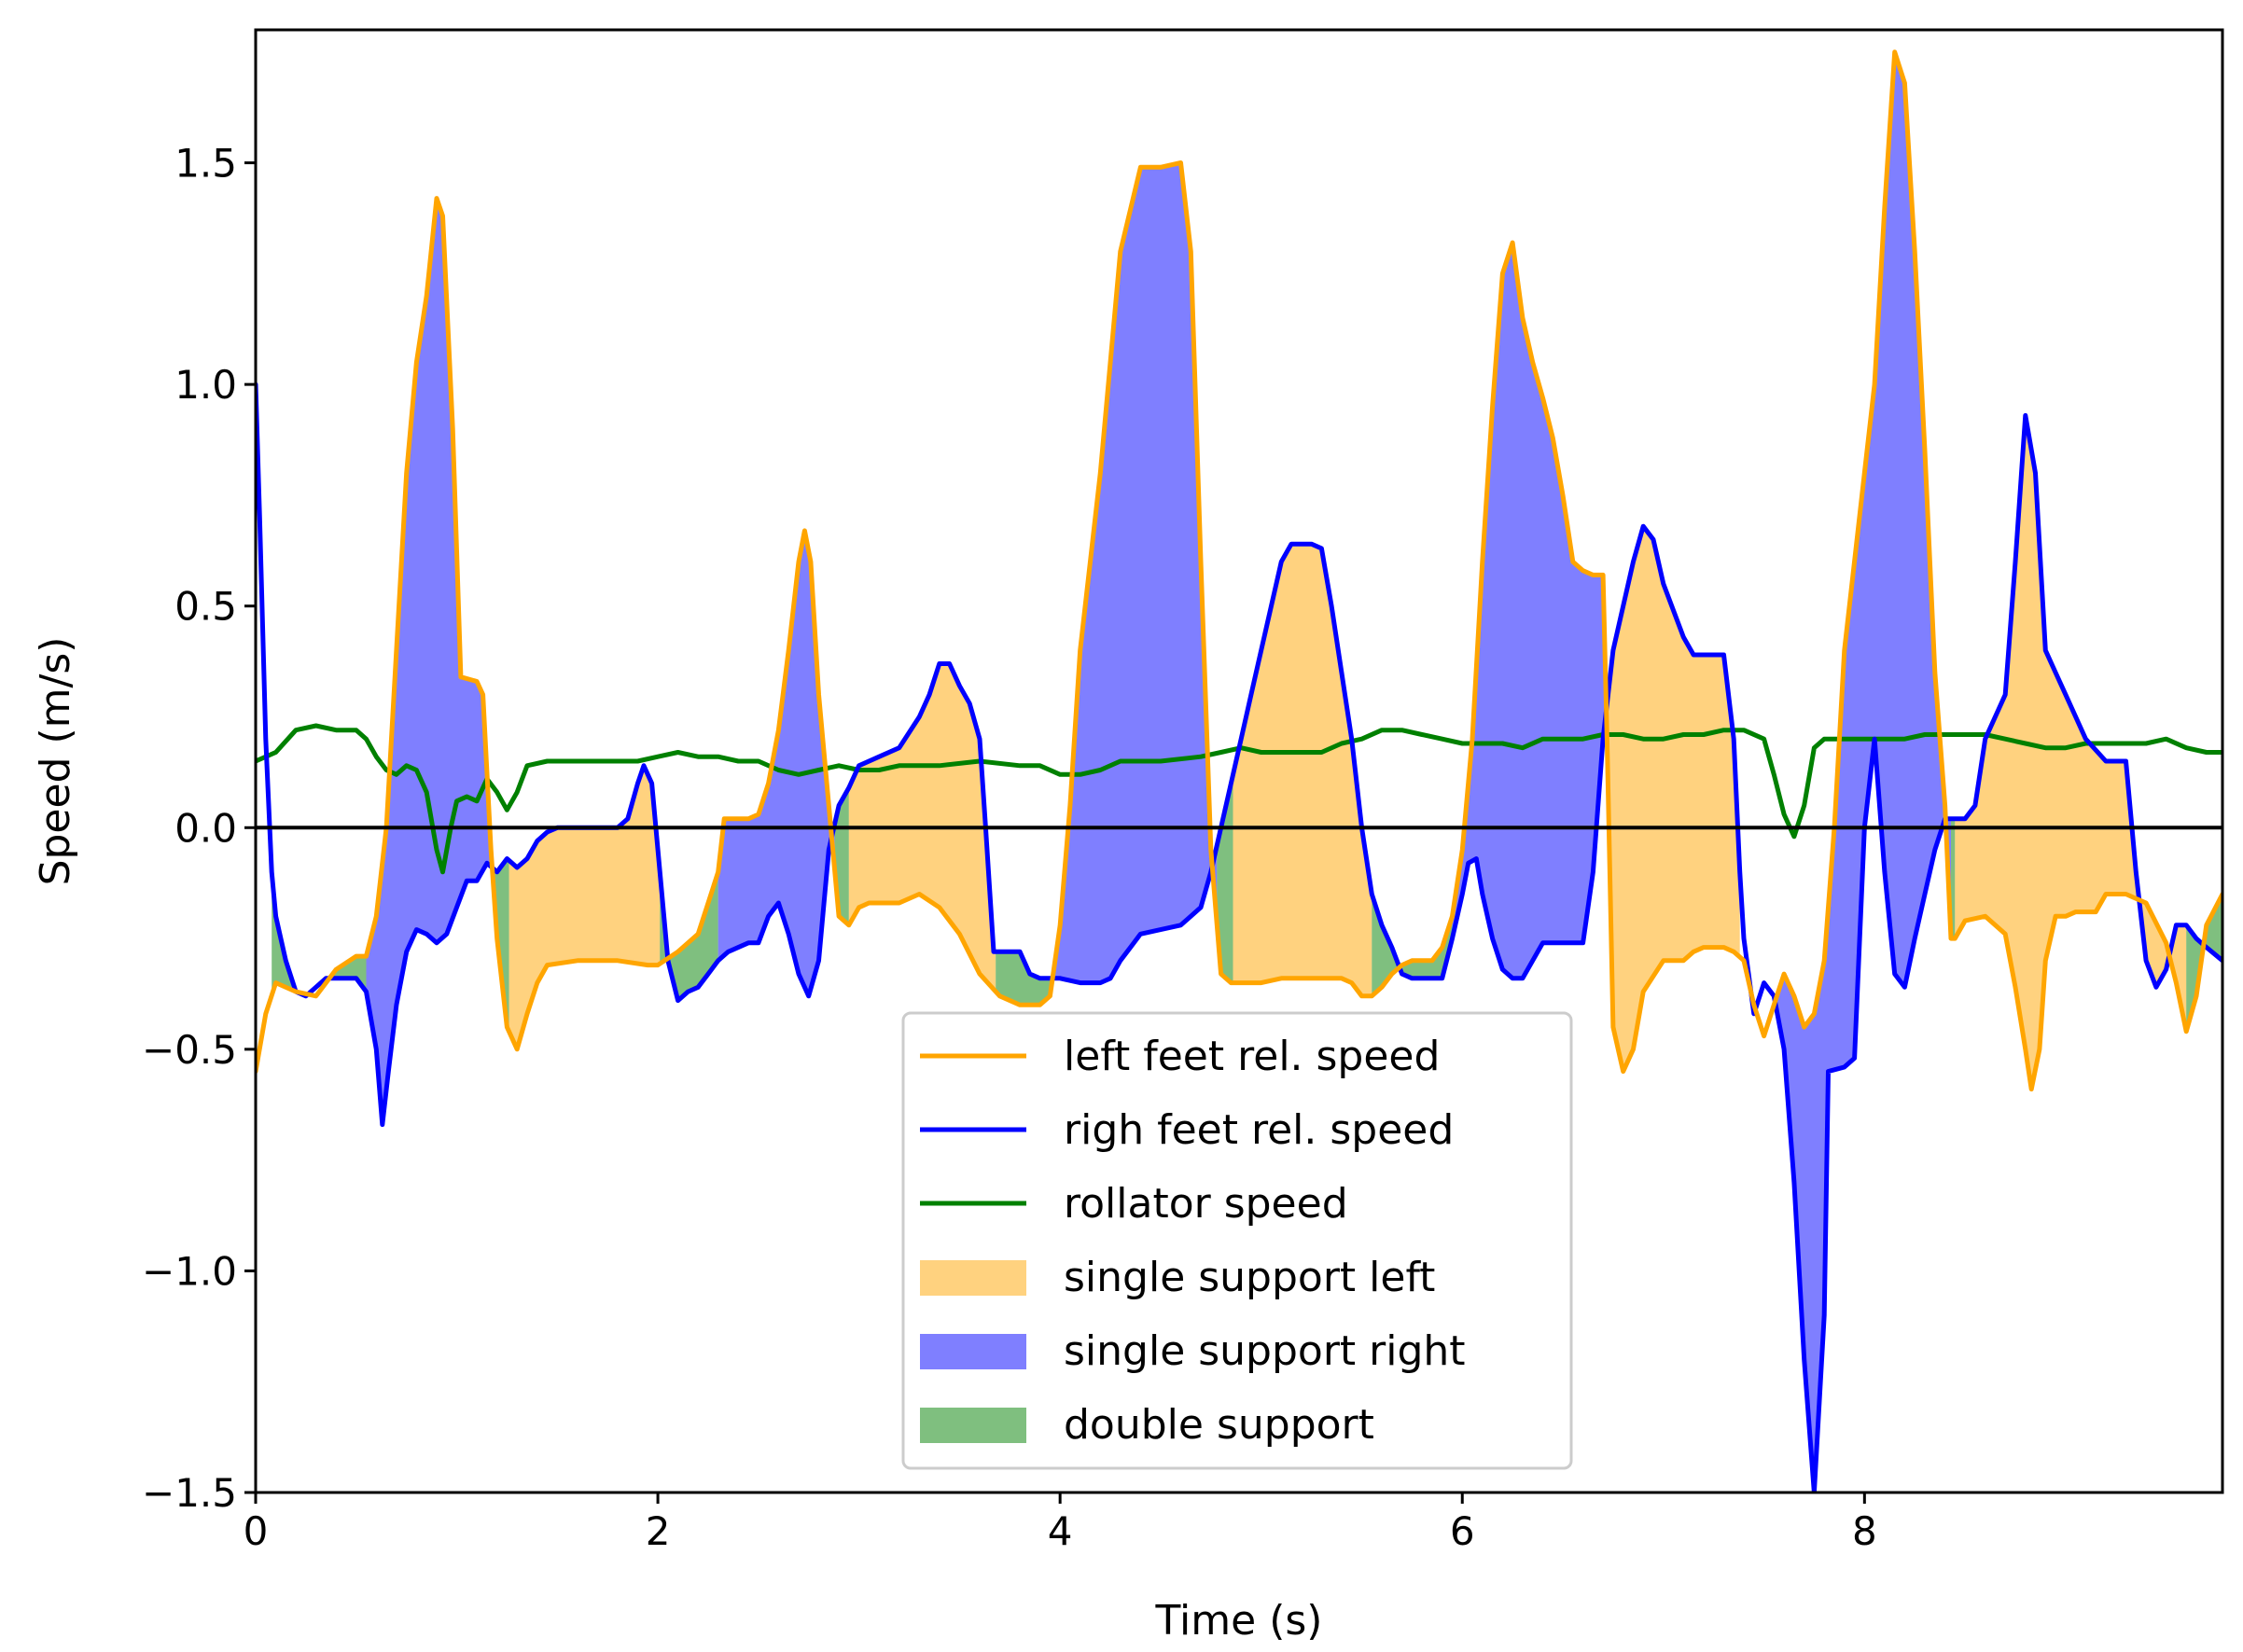 The width and height of the screenshot is (2243, 1652). Describe the element at coordinates (1219, 1425) in the screenshot. I see `legend-label: double support` at that location.